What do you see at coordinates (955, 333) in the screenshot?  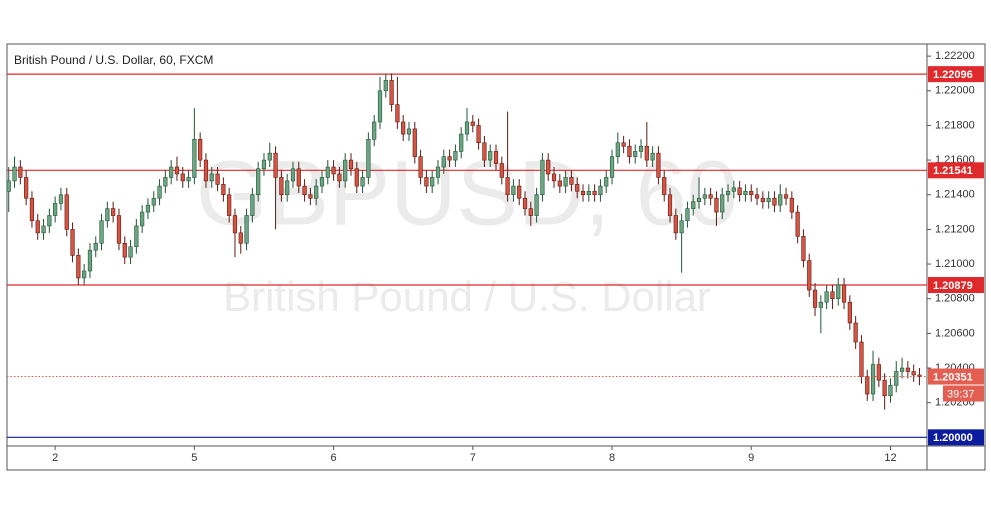 I see `y-tick-label: 1.20600` at bounding box center [955, 333].